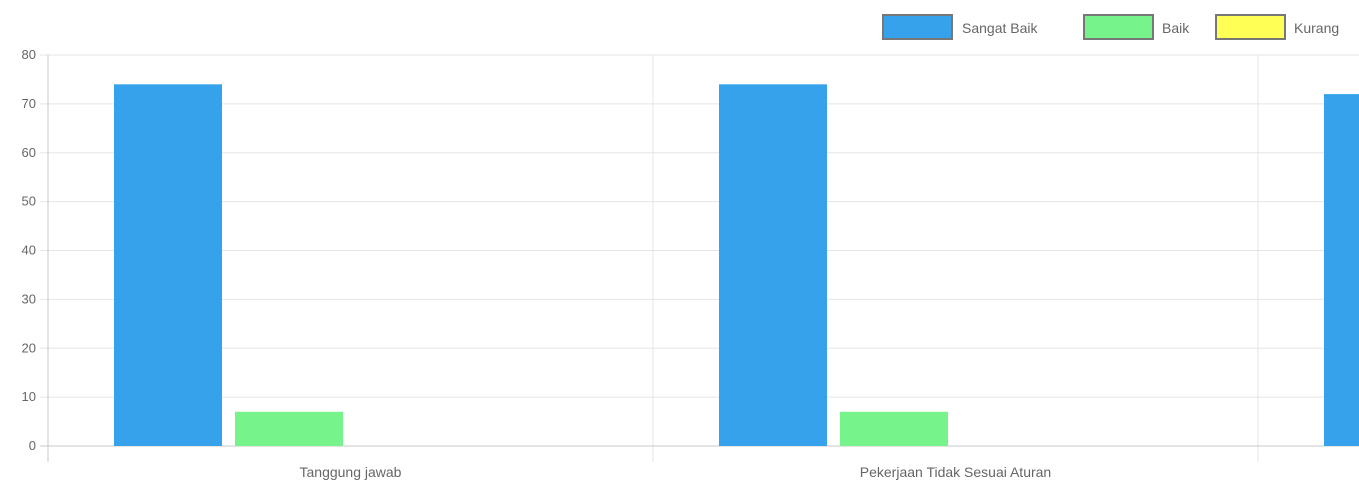  Describe the element at coordinates (955, 472) in the screenshot. I see `x-tick-label: Pekerjaan Tidak Sesuai Aturan` at that location.